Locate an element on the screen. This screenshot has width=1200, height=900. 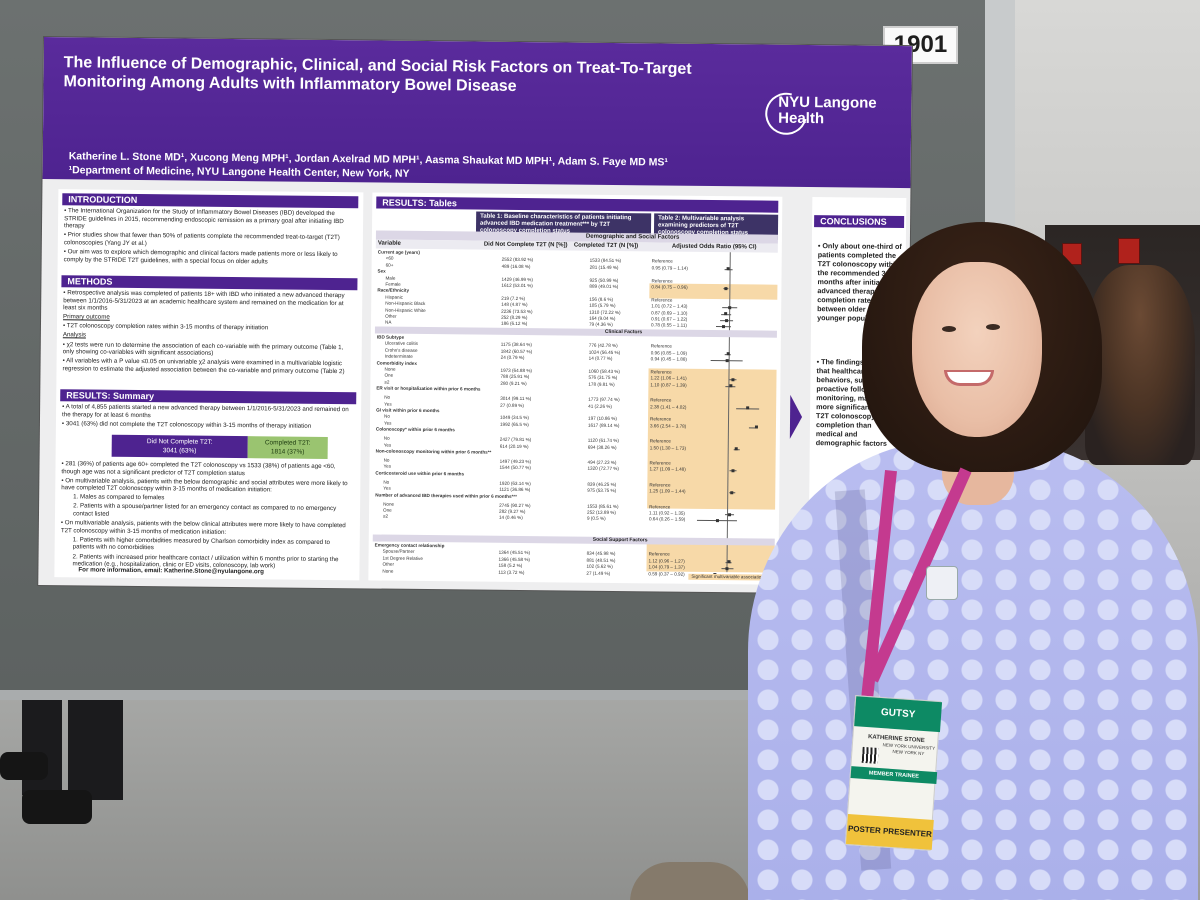
odds-ratio-cell: 3.66 (2.54 – 3.78) is located at coordinates (668, 426).